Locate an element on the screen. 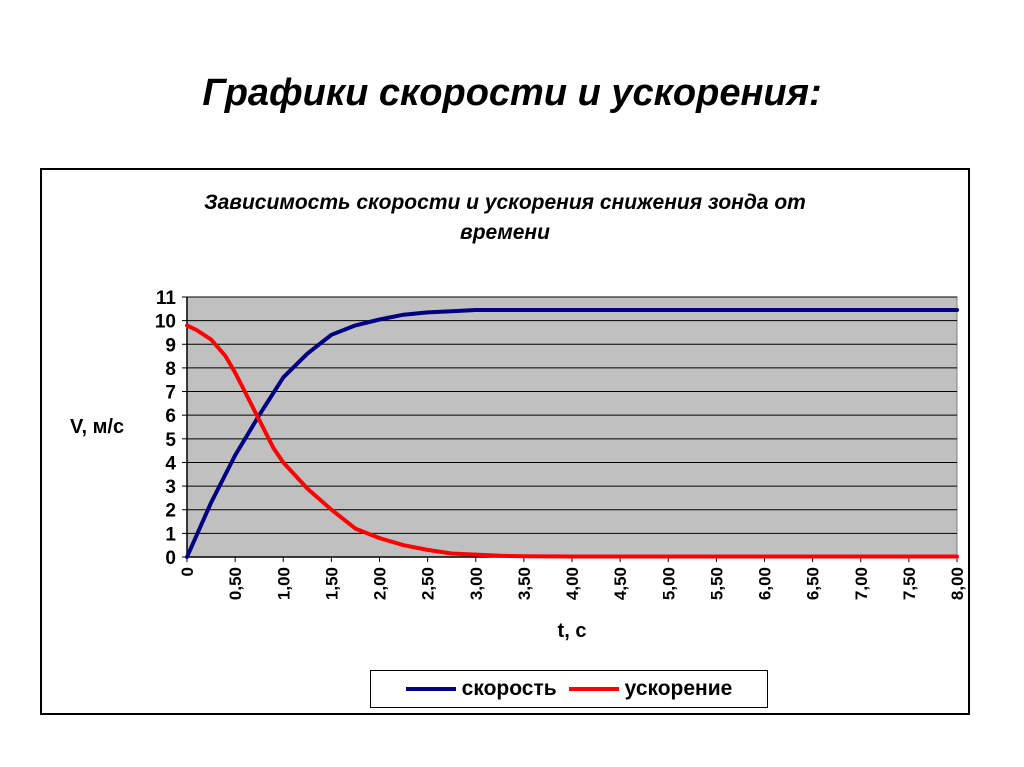  y-tick-label-0: 0 is located at coordinates (170, 558).